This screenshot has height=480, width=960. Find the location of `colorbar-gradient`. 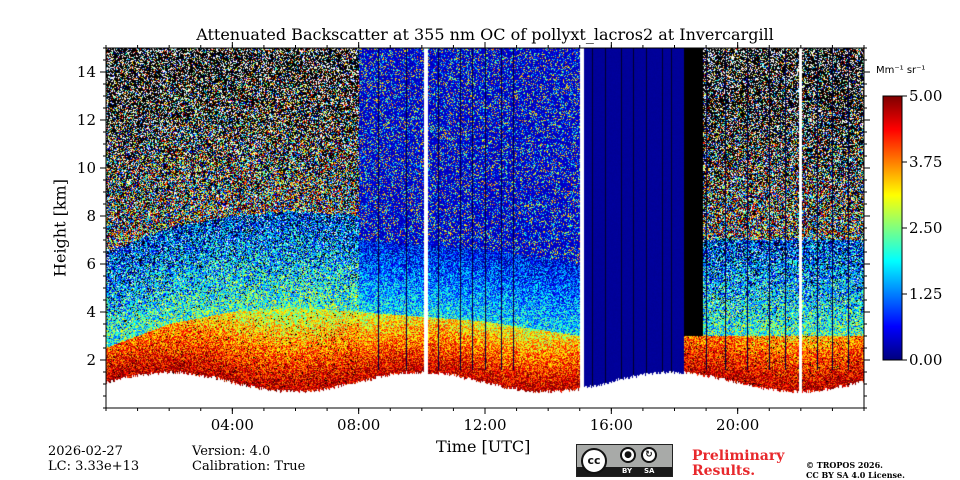

colorbar-gradient is located at coordinates (892, 228).